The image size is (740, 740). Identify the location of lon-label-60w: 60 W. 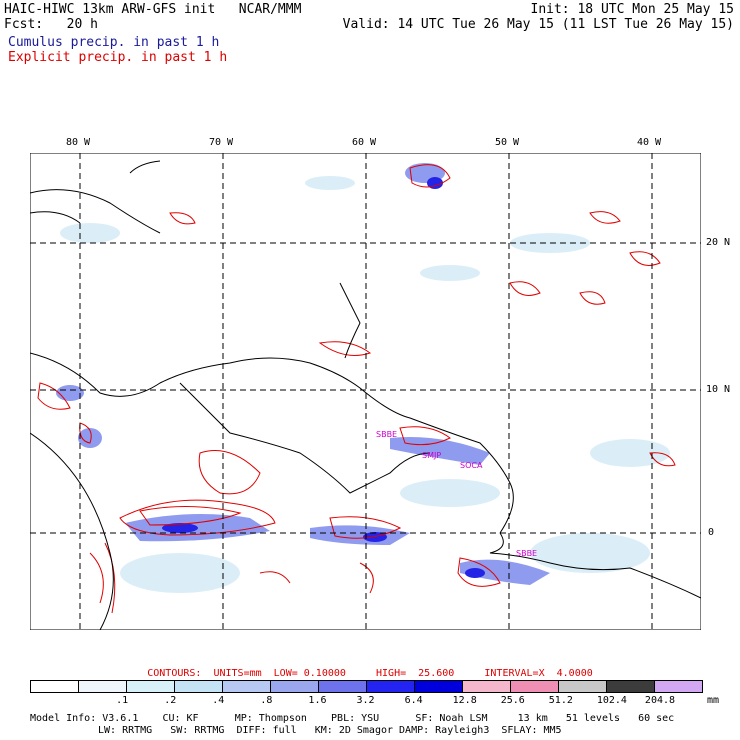
(364, 142).